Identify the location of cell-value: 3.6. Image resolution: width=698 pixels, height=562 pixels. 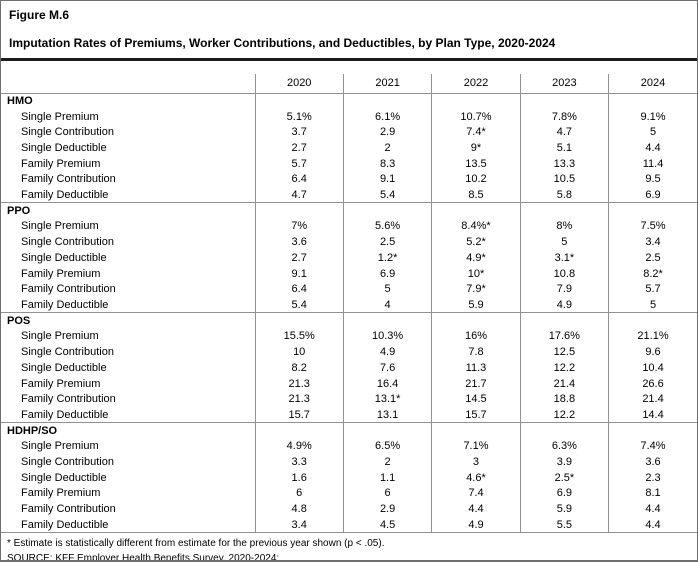
(652, 462).